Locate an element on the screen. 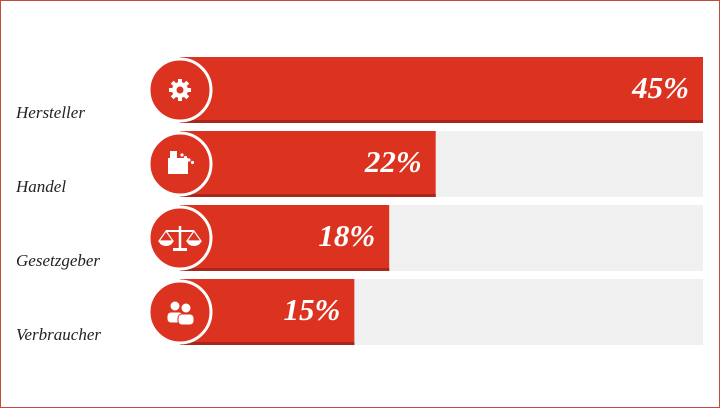 This screenshot has height=408, width=720. value-label: 15% is located at coordinates (312, 309).